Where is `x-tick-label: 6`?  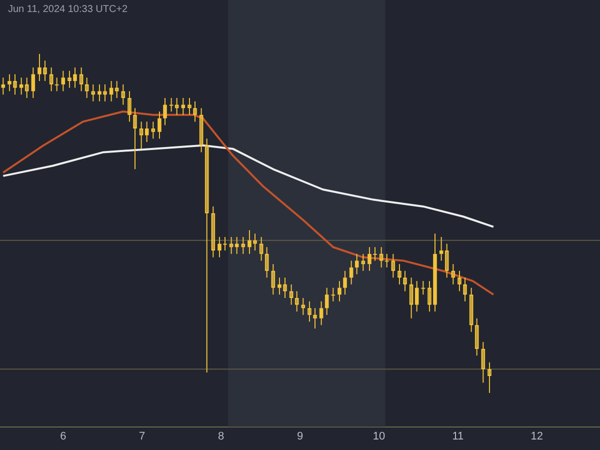 x-tick-label: 6 is located at coordinates (63, 436).